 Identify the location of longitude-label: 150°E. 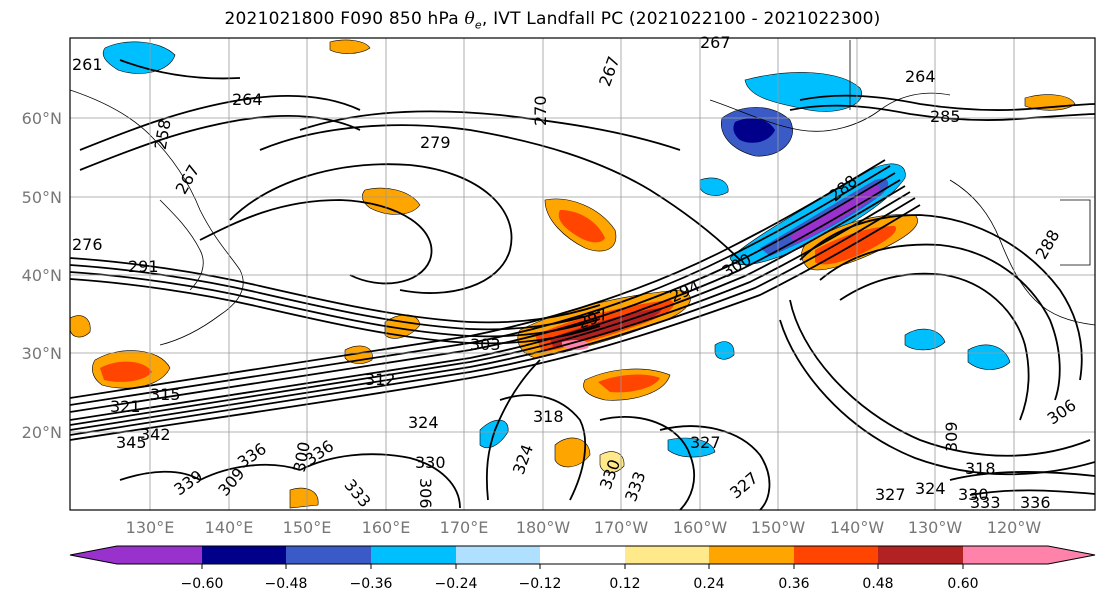
(307, 527).